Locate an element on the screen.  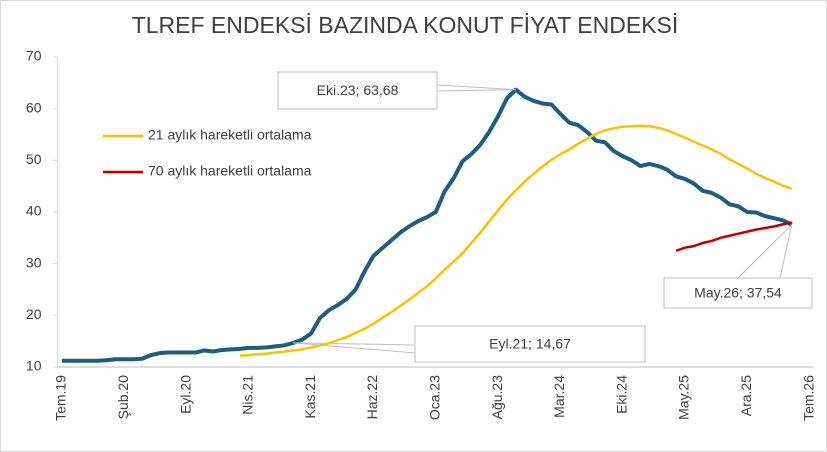
legend-label: 21 aylık hareketli ortalama is located at coordinates (230, 135).